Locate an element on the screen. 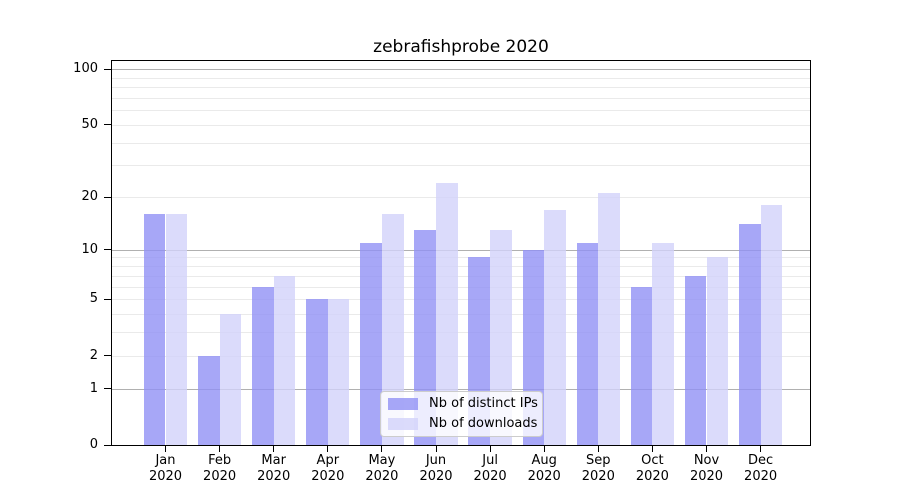 This screenshot has width=900, height=500. bar-downloads-may is located at coordinates (392, 329).